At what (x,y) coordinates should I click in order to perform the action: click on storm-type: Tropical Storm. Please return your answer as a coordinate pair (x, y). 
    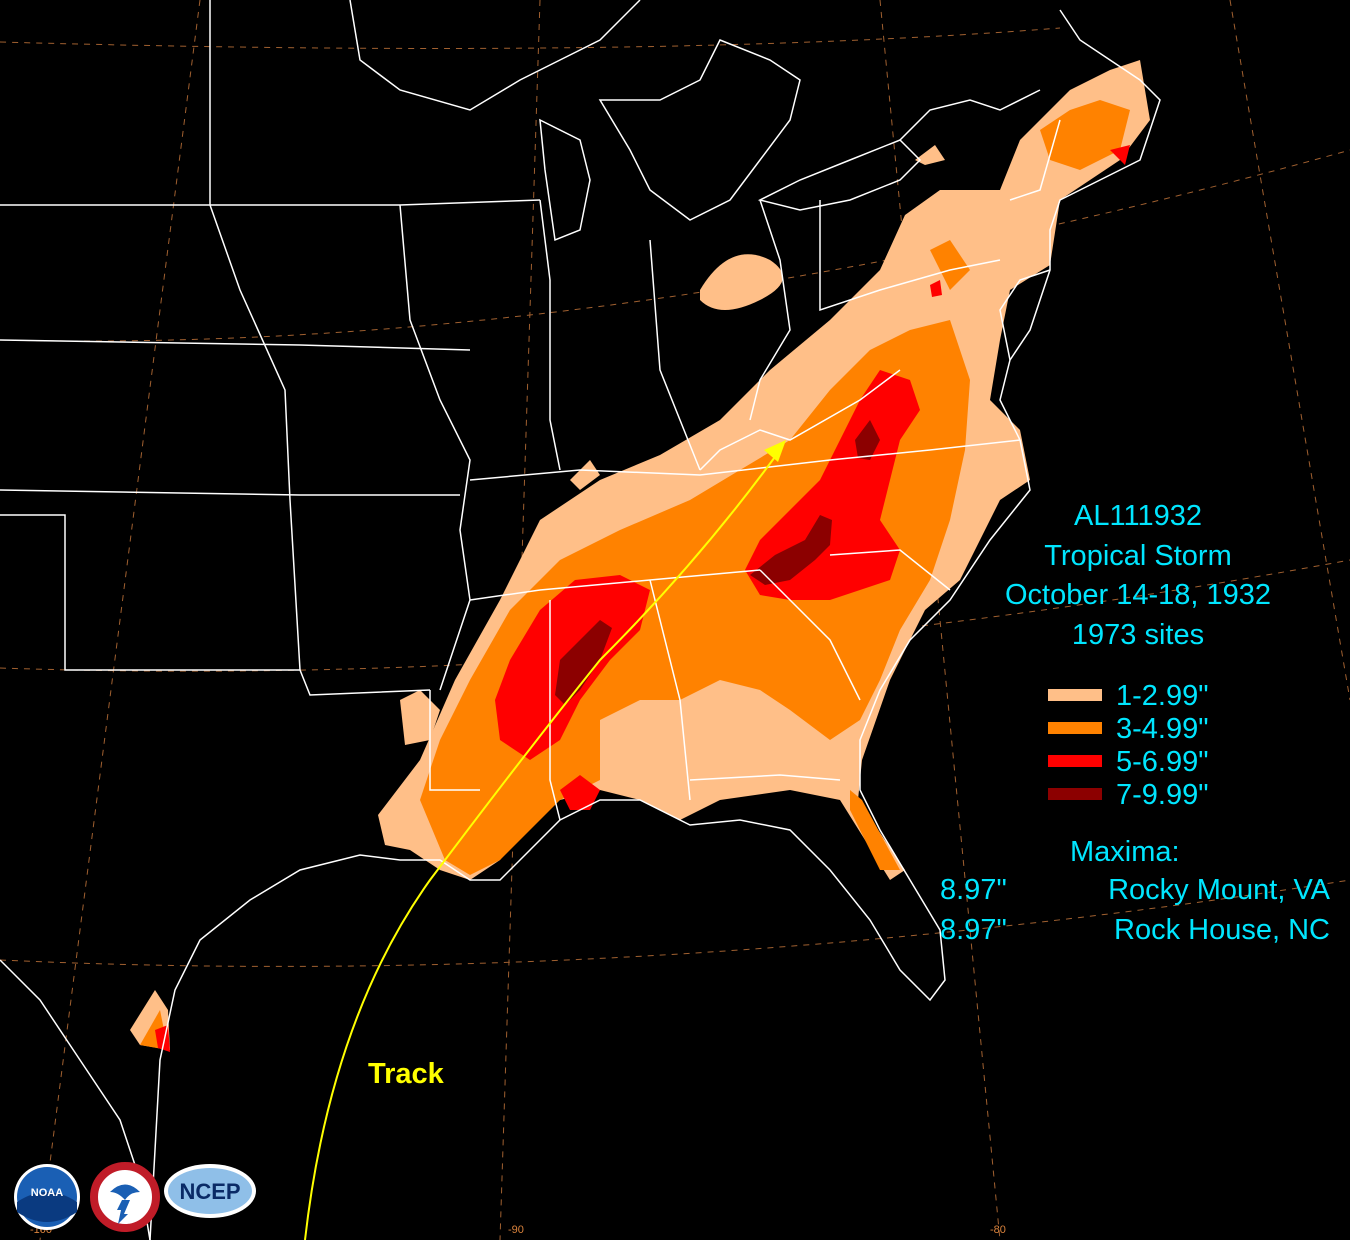
    Looking at the image, I should click on (1138, 556).